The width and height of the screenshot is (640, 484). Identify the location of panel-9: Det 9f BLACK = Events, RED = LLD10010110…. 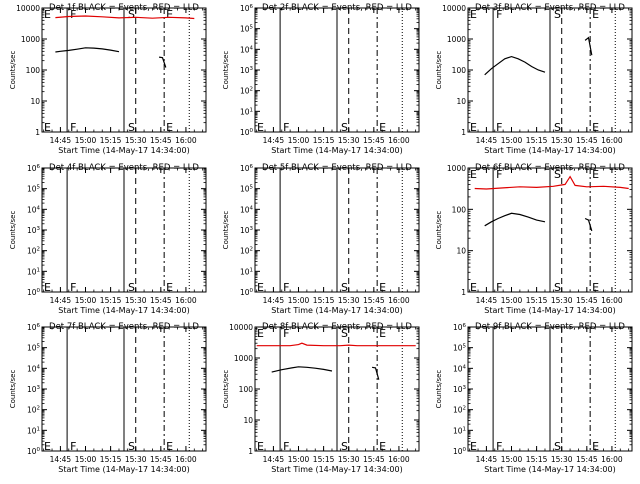
(534, 398).